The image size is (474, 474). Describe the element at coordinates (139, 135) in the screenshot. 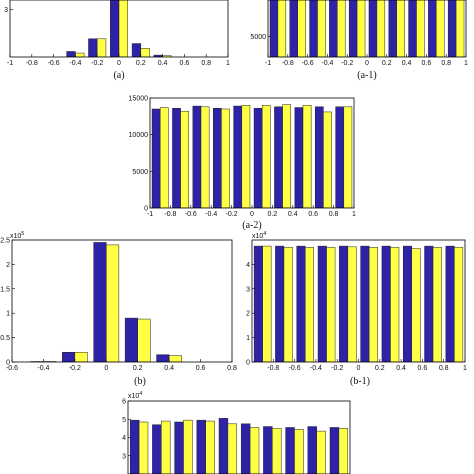

I see `y-tick-label: 10000` at that location.